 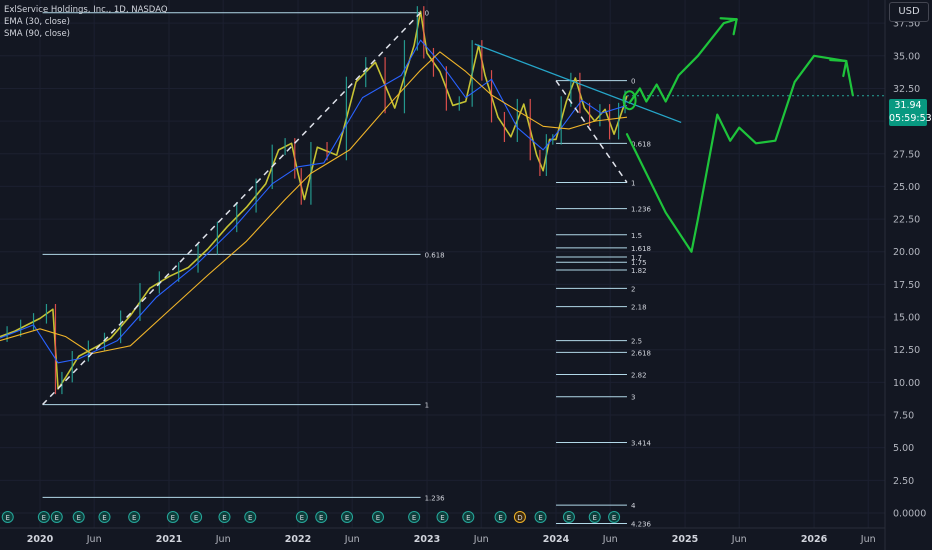 What do you see at coordinates (639, 263) in the screenshot?
I see `fib-ext-label: 1.75` at bounding box center [639, 263].